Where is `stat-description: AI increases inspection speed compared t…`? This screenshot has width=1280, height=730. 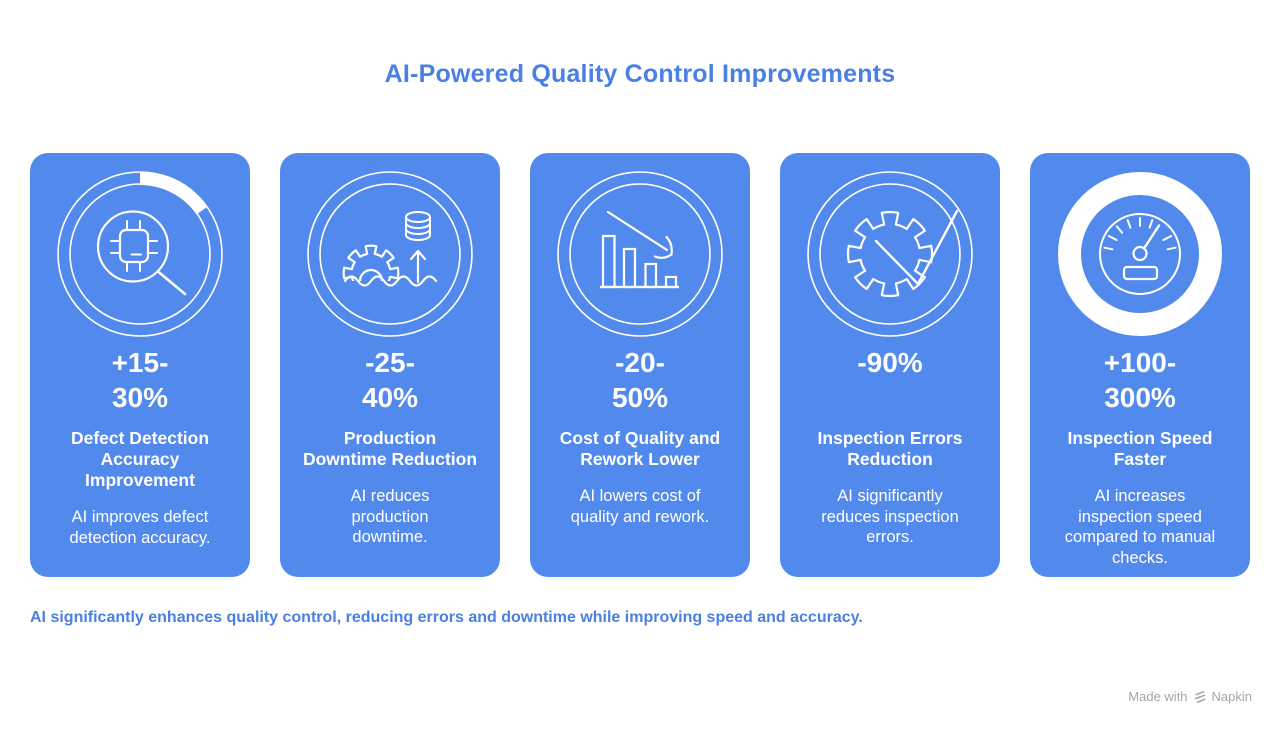 stat-description: AI increases inspection speed compared t… is located at coordinates (1140, 527).